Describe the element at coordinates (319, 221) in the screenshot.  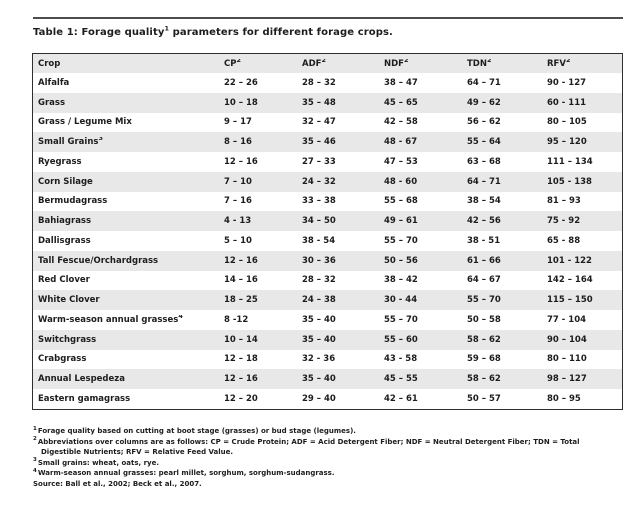
I see `value-cell: 34 – 50` at that location.